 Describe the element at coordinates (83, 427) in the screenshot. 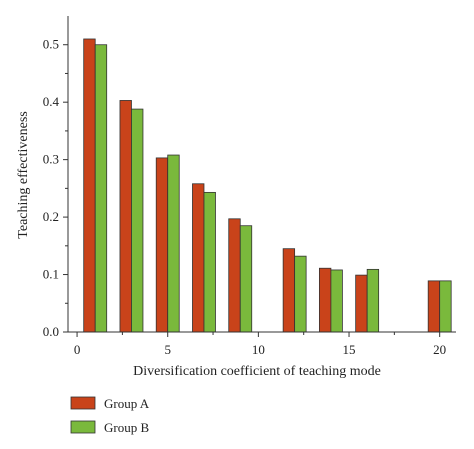

I see `legend-swatch-group-b` at that location.